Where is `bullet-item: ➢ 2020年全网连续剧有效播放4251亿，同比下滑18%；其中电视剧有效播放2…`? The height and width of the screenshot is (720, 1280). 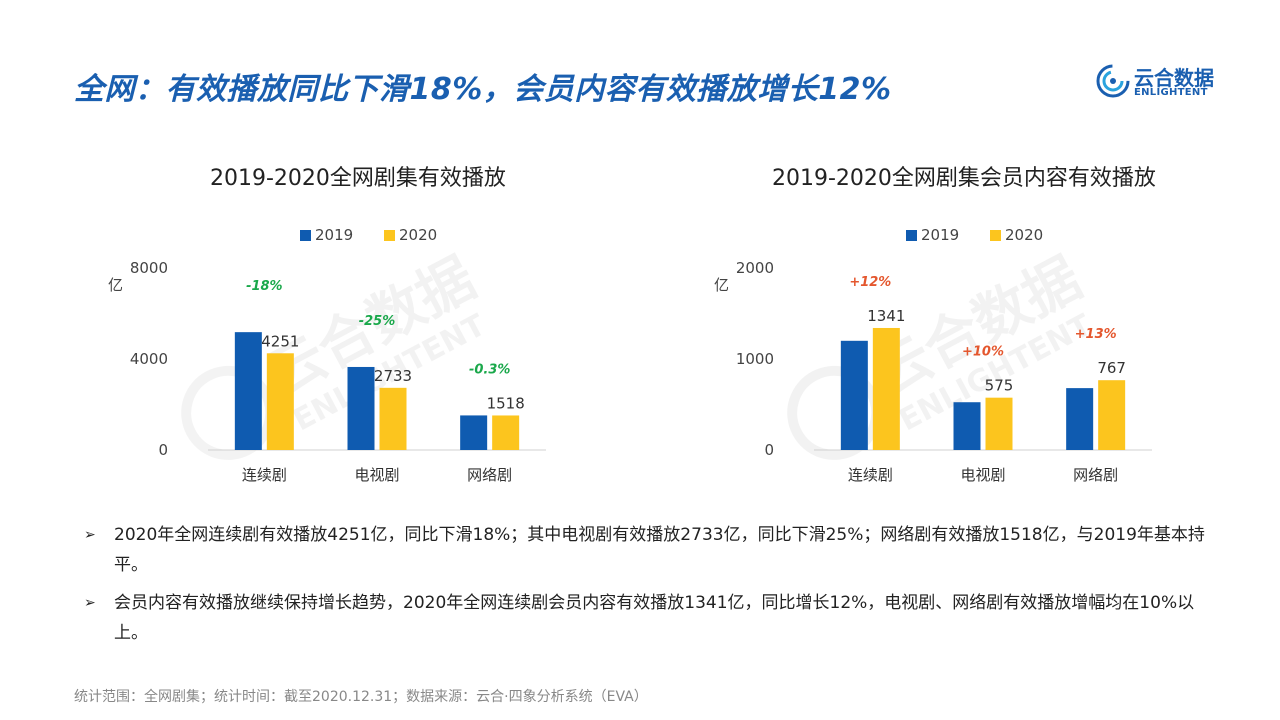
bullet-item: ➢ 2020年全网连续剧有效播放4251亿，同比下滑18%；其中电视剧有效播放2… is located at coordinates (649, 550).